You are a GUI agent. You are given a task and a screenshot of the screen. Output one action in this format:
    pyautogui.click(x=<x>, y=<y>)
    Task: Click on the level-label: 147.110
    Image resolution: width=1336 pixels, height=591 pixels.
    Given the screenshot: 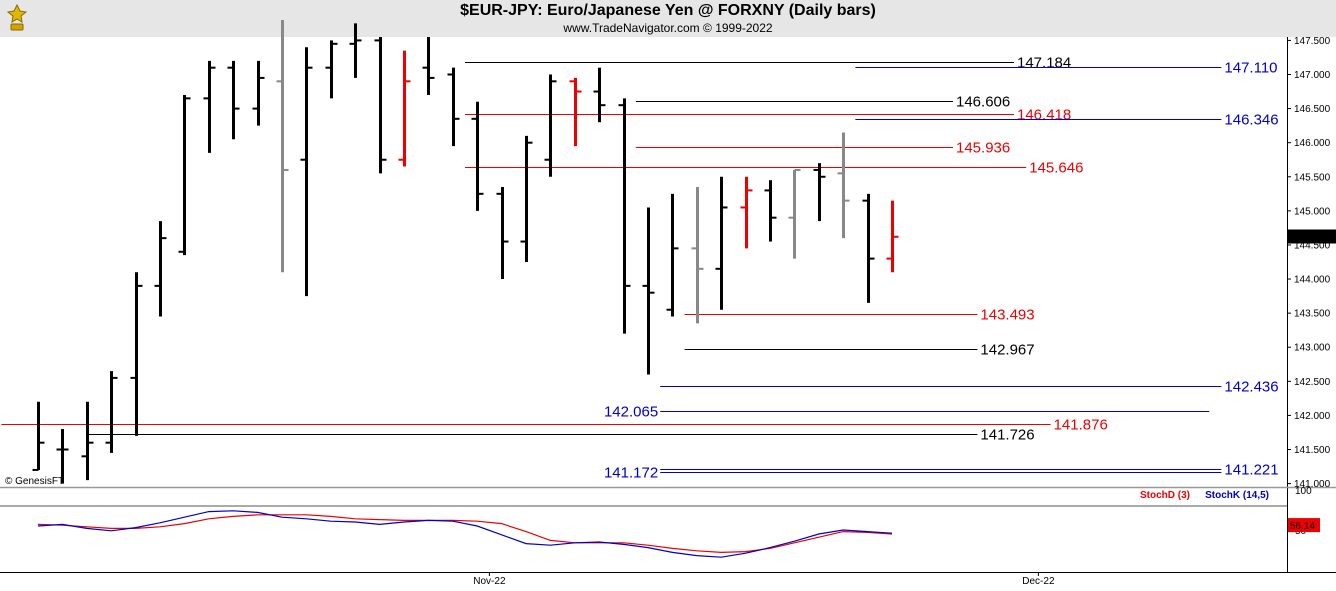 What is the action you would take?
    pyautogui.click(x=1250, y=68)
    